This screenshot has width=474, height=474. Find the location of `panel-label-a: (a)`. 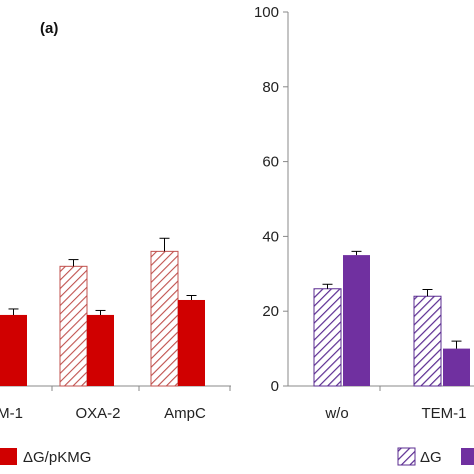

panel-label-a: (a) is located at coordinates (49, 28).